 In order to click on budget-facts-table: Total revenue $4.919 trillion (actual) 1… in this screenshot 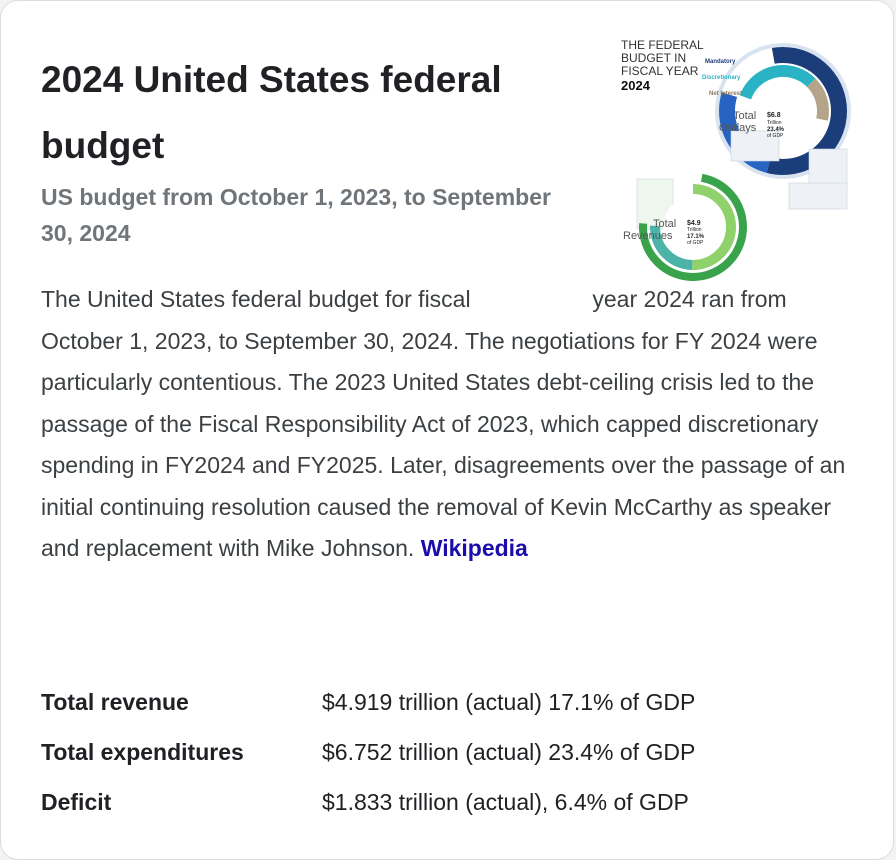, I will do `click(368, 752)`.